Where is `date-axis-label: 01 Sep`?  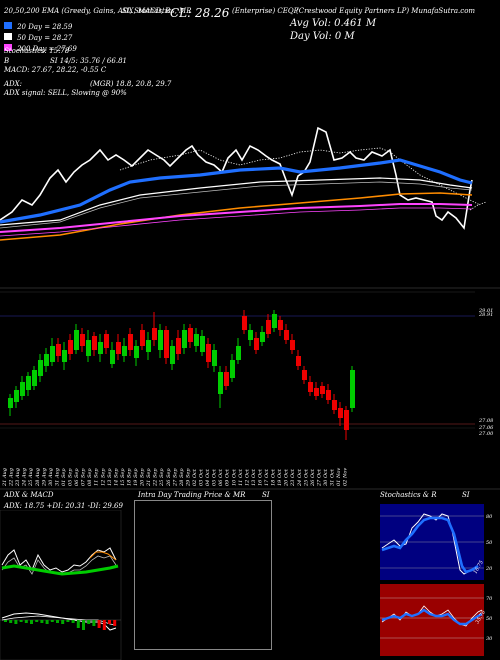
date-axis-label: 01 Sep is located at coordinates (64, 477).